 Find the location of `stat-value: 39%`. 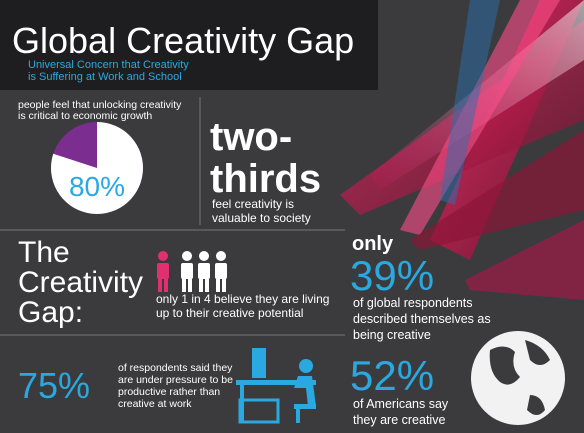

stat-value: 39% is located at coordinates (392, 275).